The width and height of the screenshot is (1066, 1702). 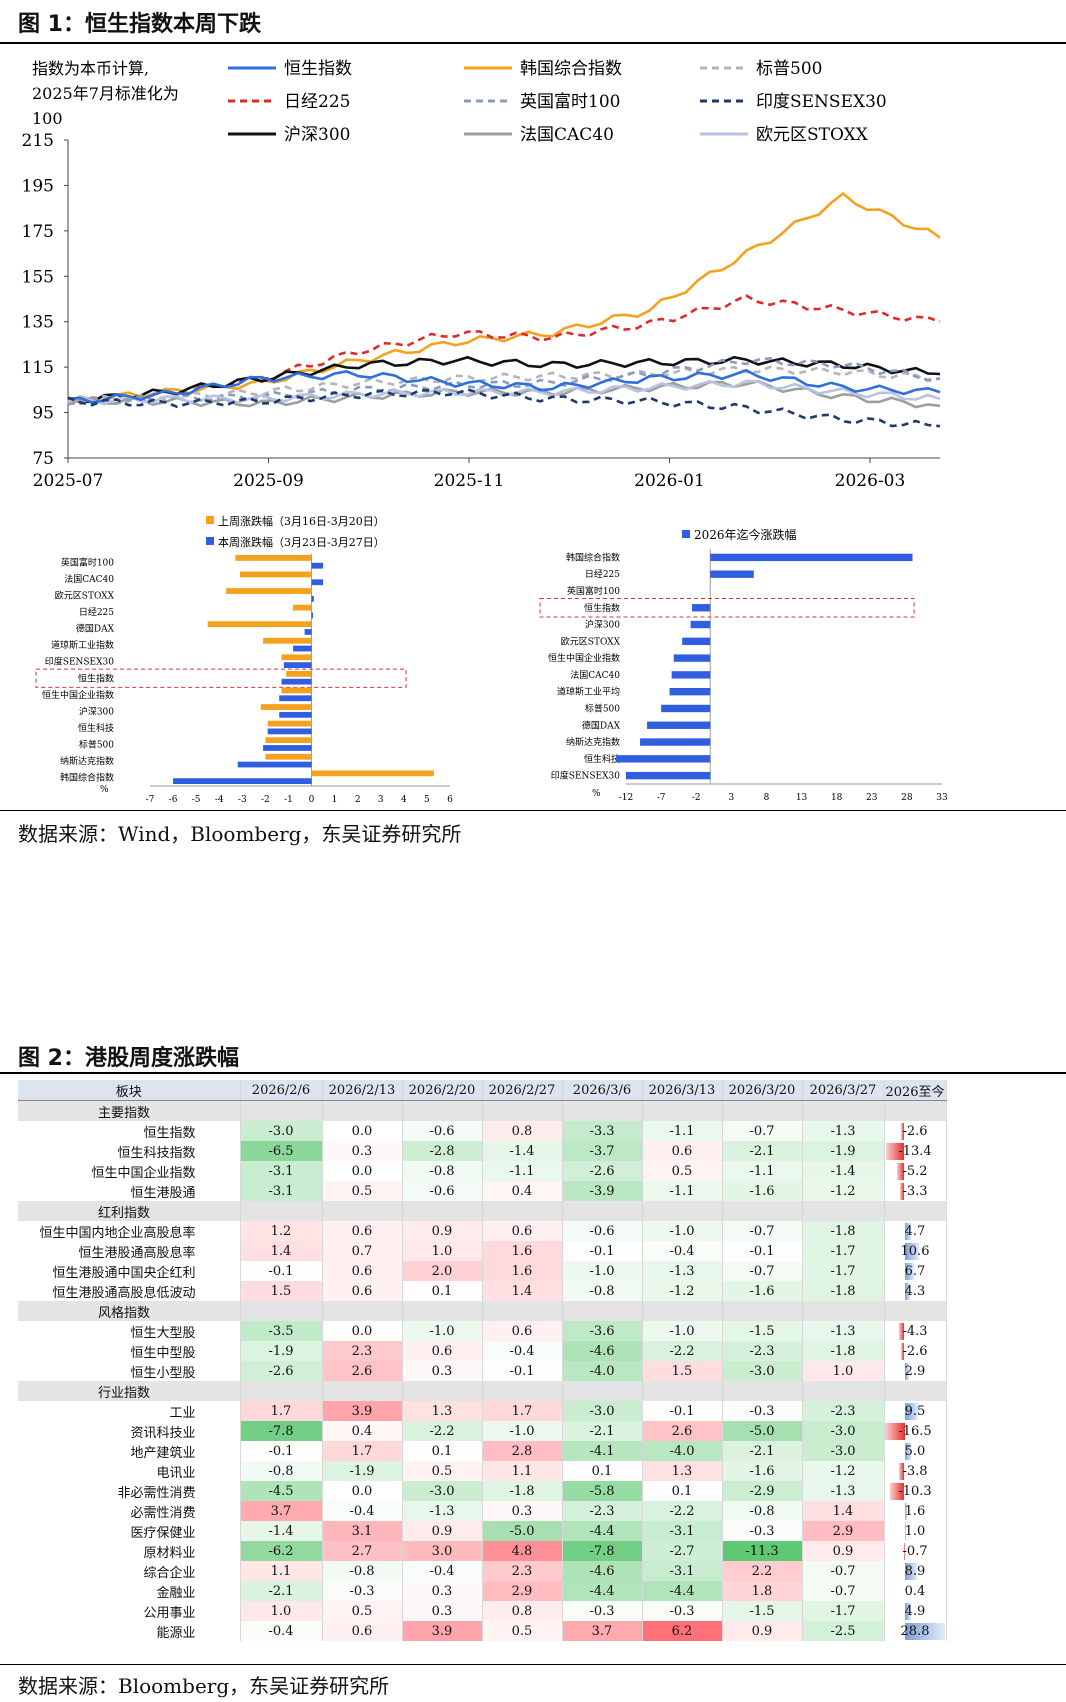 I want to click on value-cell: 2.3, so click(x=362, y=1351).